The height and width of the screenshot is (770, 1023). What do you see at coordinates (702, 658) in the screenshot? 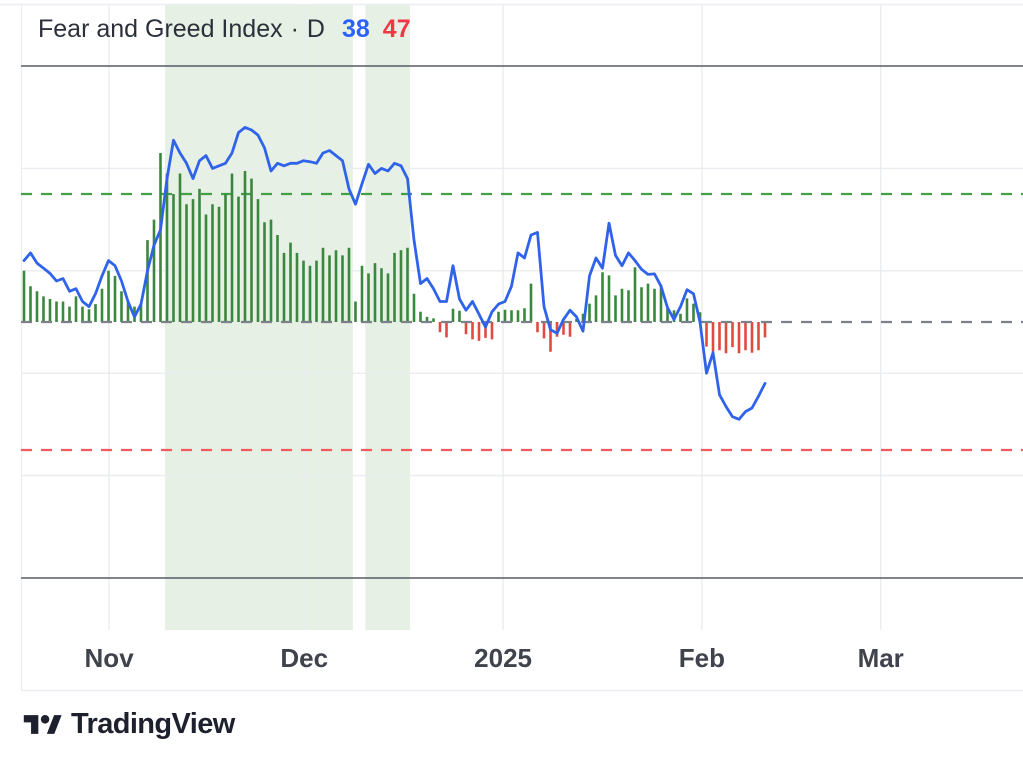
I see `x-axis-label: Feb` at bounding box center [702, 658].